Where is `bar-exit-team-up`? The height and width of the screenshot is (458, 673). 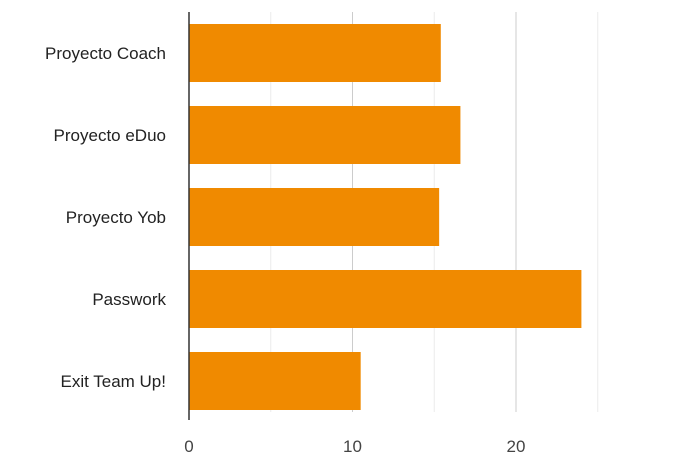
bar-exit-team-up is located at coordinates (275, 381).